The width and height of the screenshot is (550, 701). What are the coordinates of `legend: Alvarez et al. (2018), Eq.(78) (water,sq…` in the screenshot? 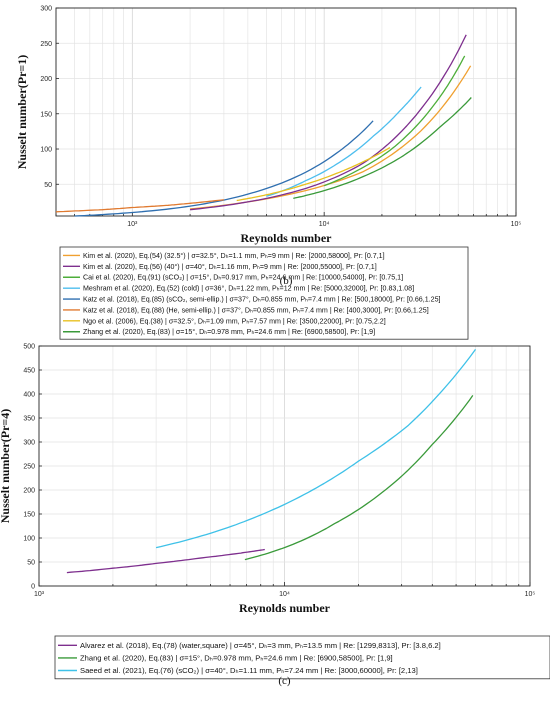 It's located at (302, 657).